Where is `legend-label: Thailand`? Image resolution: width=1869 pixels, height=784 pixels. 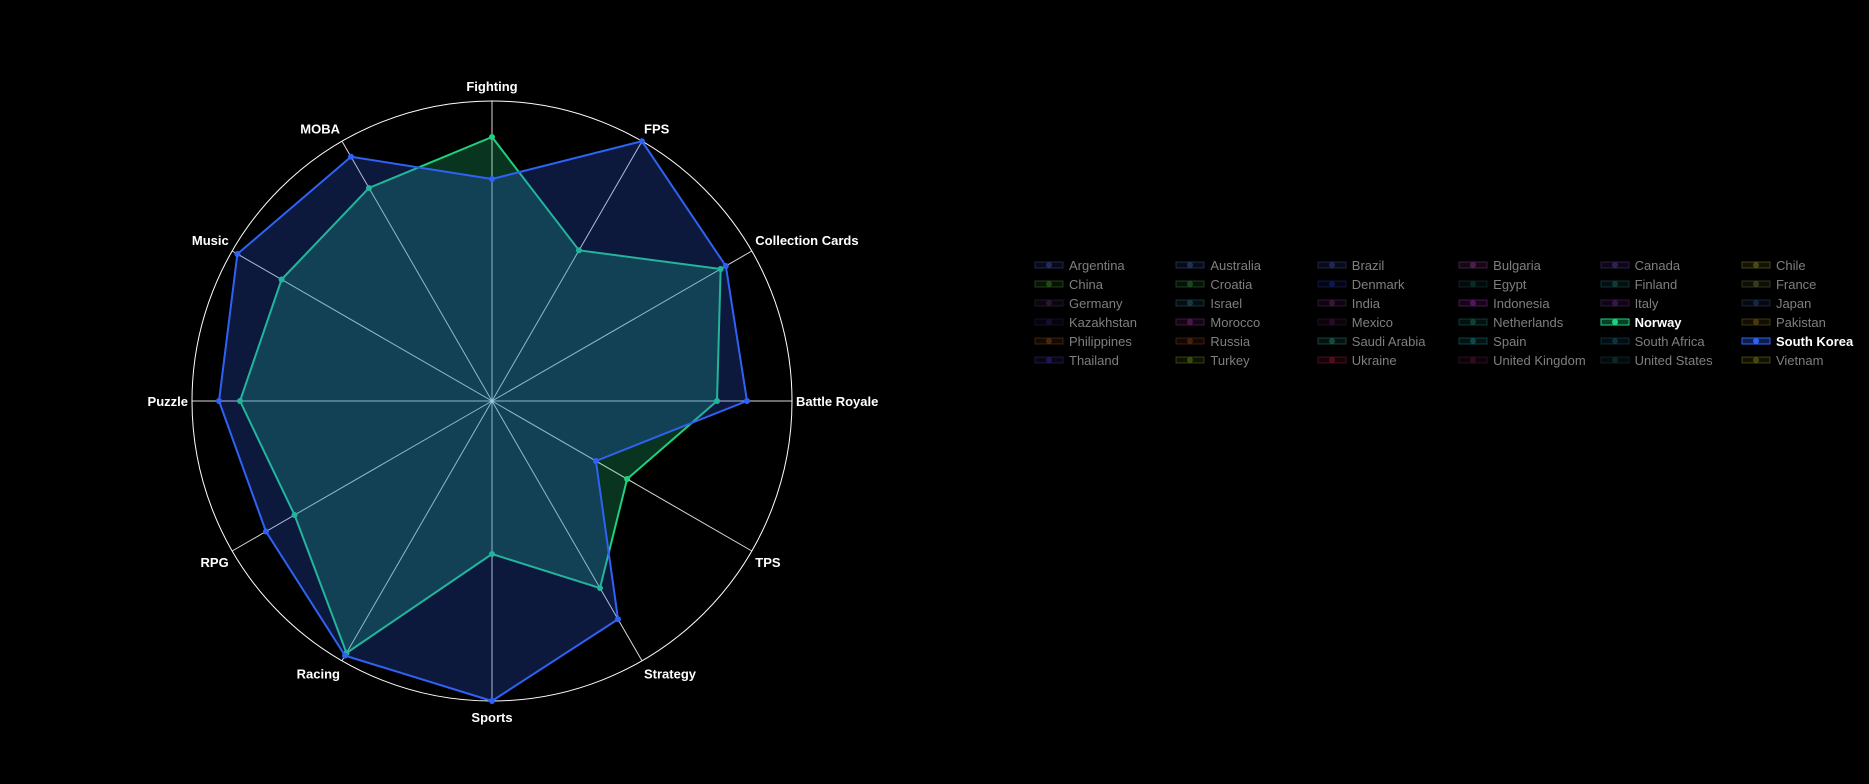
legend-label: Thailand is located at coordinates (1094, 360).